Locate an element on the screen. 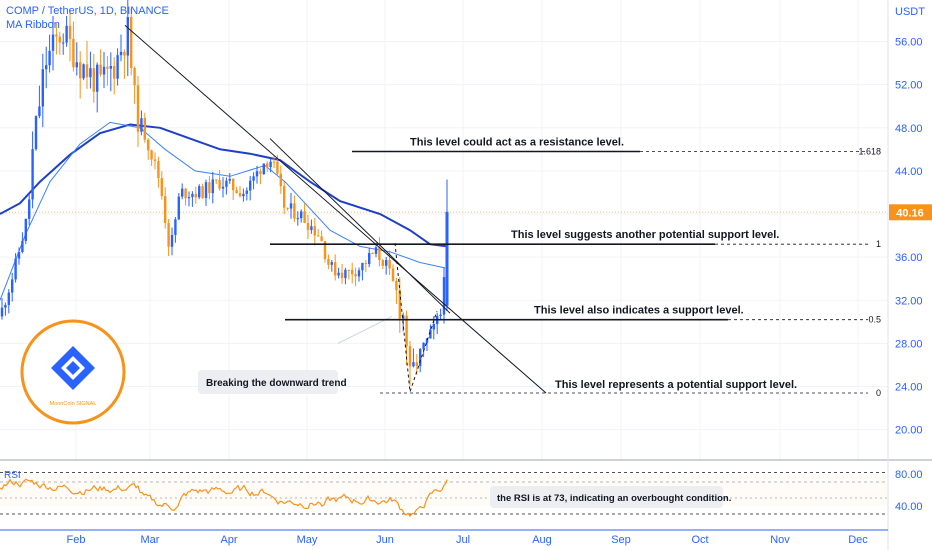  x-tick-label: Oct is located at coordinates (699, 540).